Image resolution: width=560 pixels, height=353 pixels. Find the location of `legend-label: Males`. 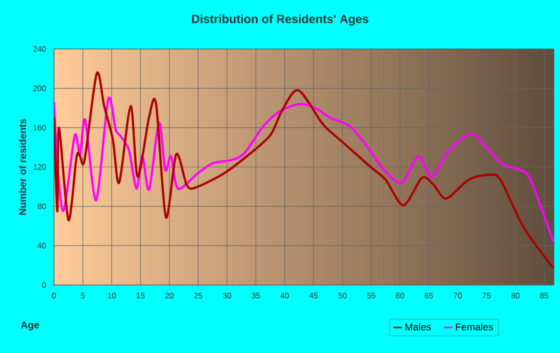

legend-label: Males is located at coordinates (418, 326).